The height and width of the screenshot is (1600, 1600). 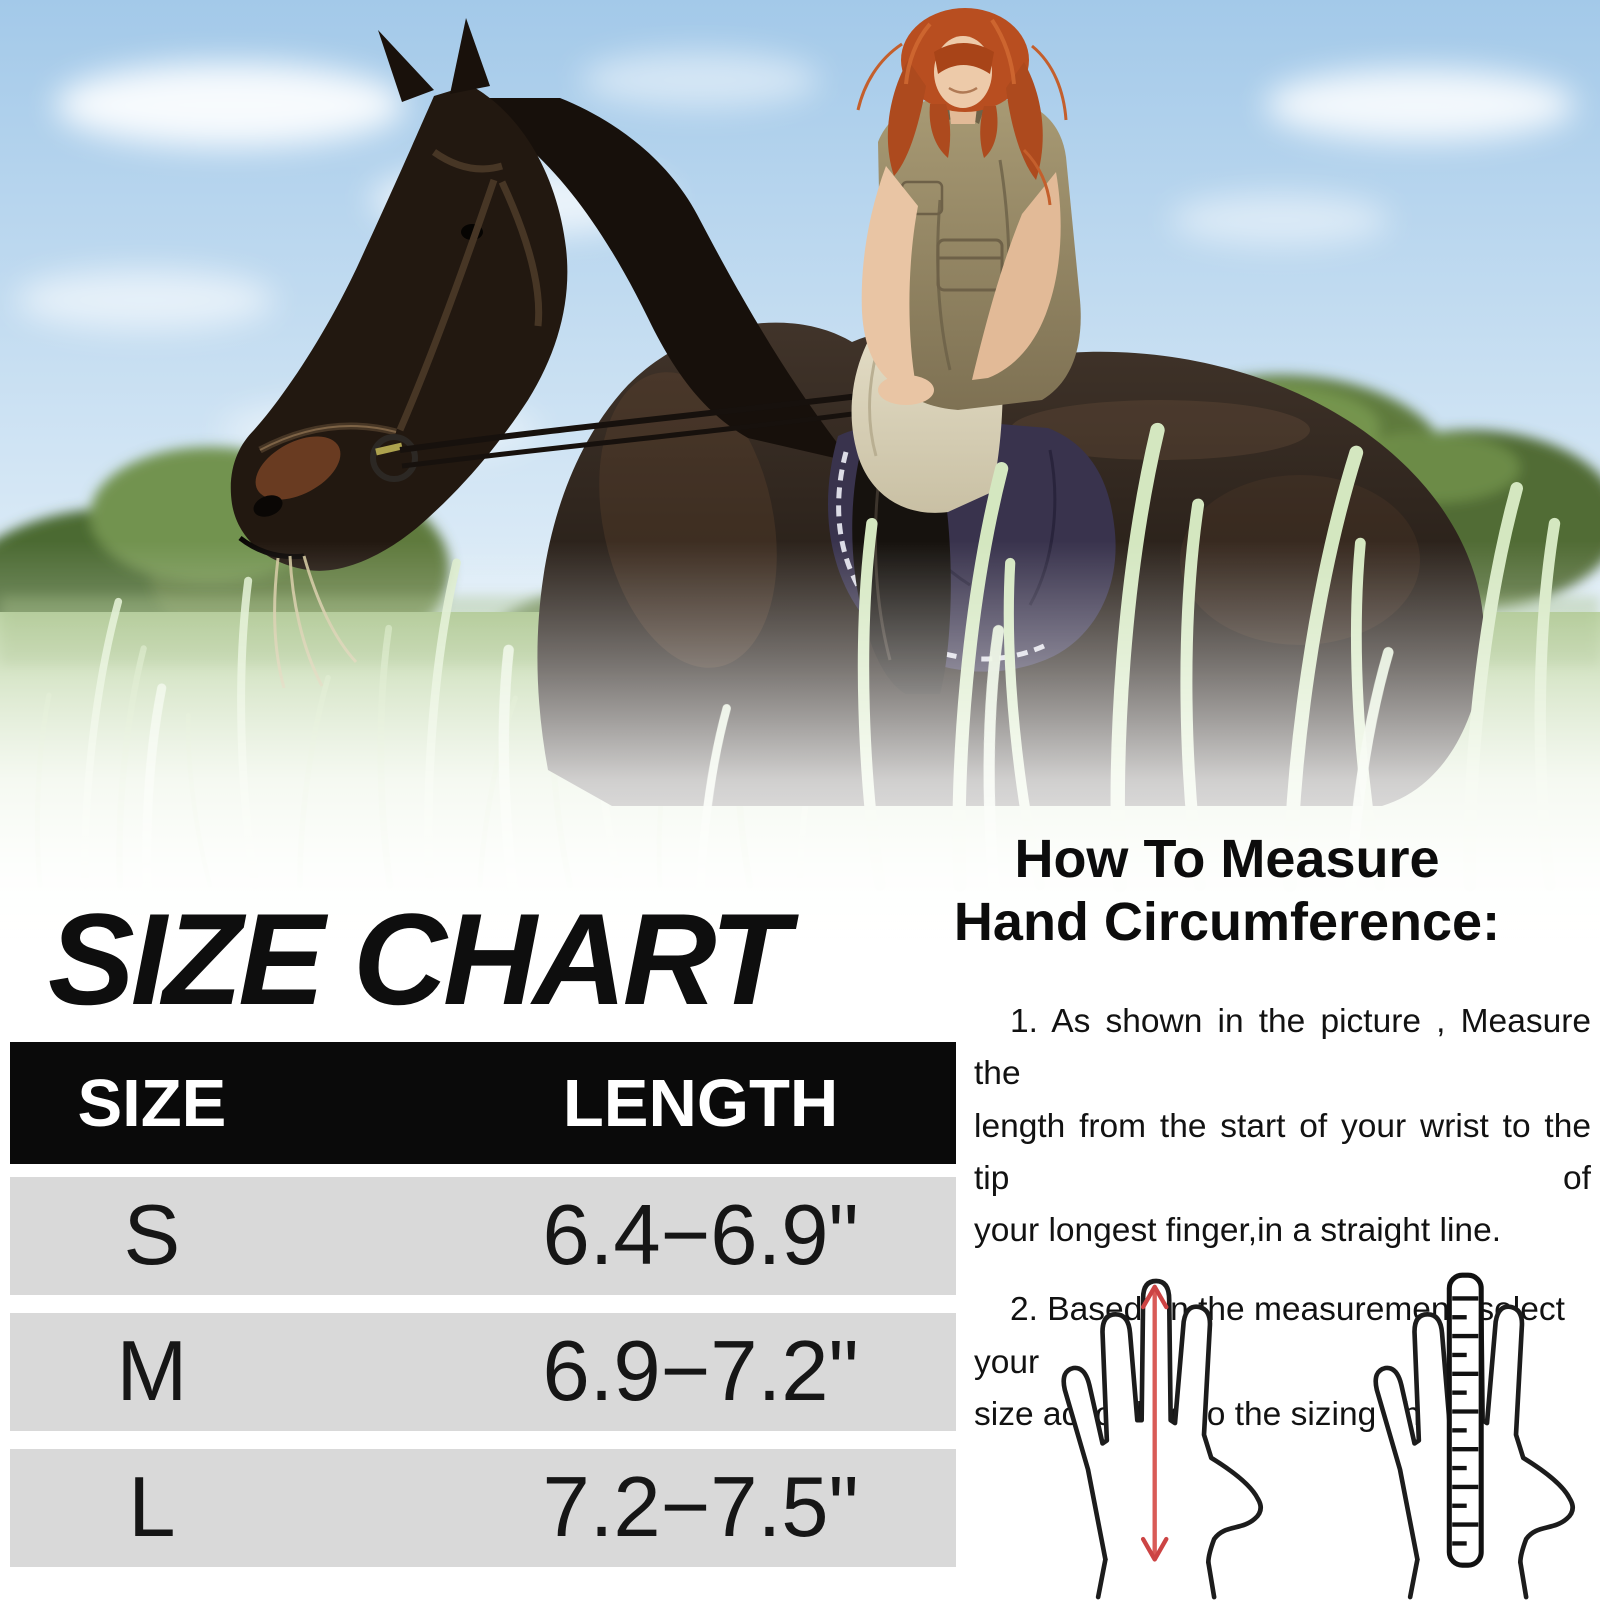 What do you see at coordinates (906, 390) in the screenshot?
I see `rider-hands` at bounding box center [906, 390].